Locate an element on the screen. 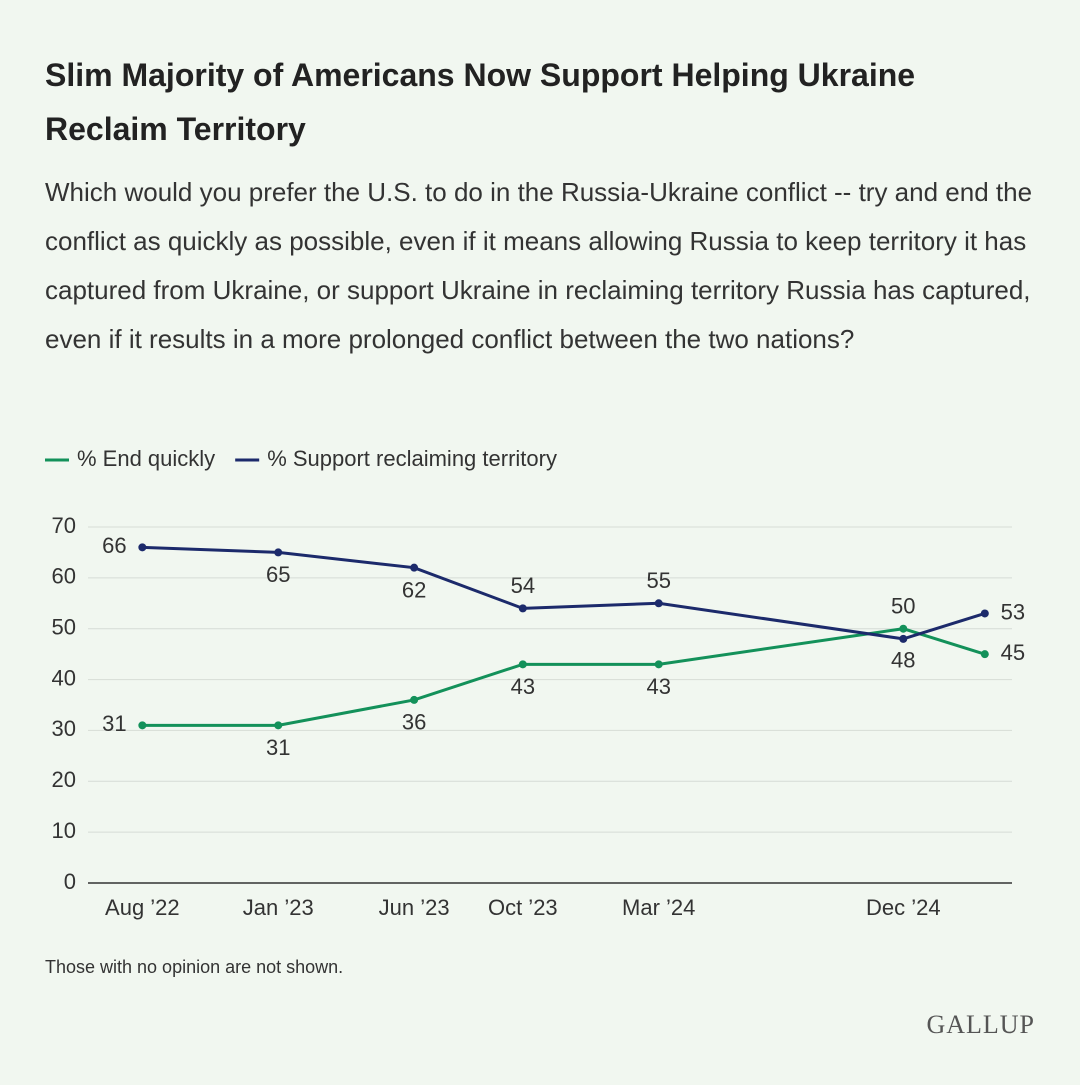 The height and width of the screenshot is (1085, 1080). y-tick-label: 70 is located at coordinates (64, 525).